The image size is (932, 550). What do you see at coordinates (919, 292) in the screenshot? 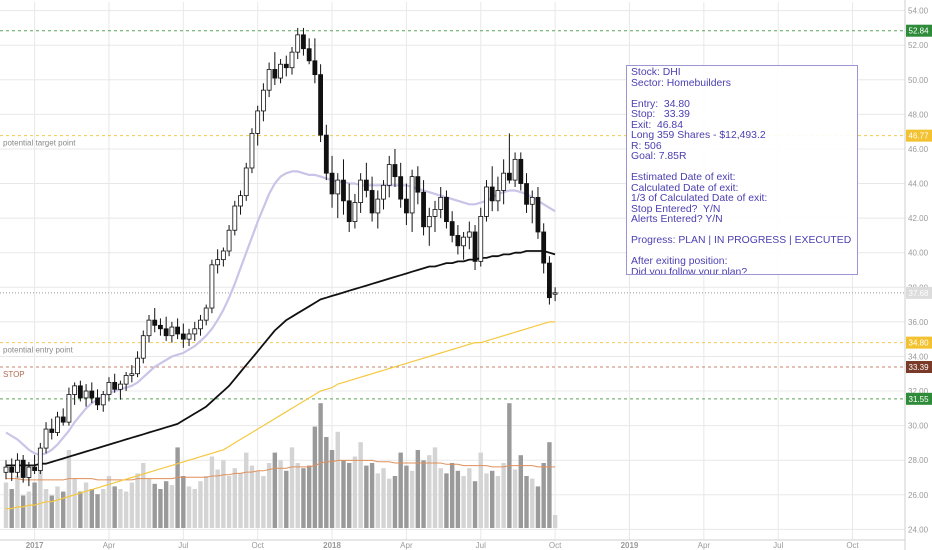
I see `price-badge-last` at bounding box center [919, 292].